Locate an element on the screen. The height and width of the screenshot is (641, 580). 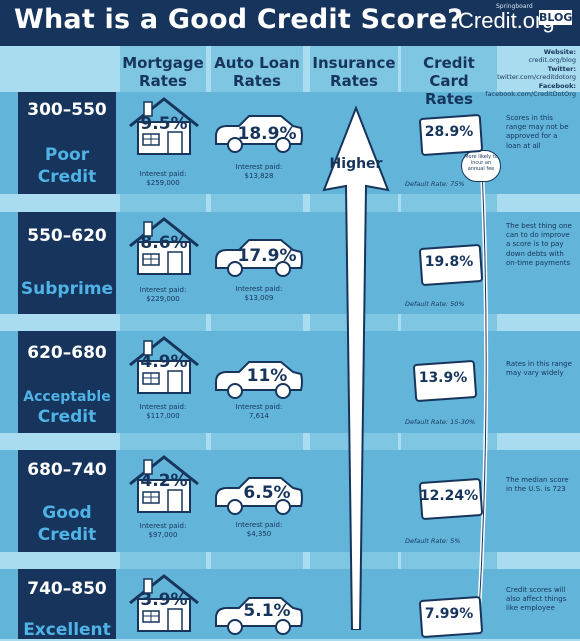
default-rate: Default Rate: 5% is located at coordinates (433, 541).